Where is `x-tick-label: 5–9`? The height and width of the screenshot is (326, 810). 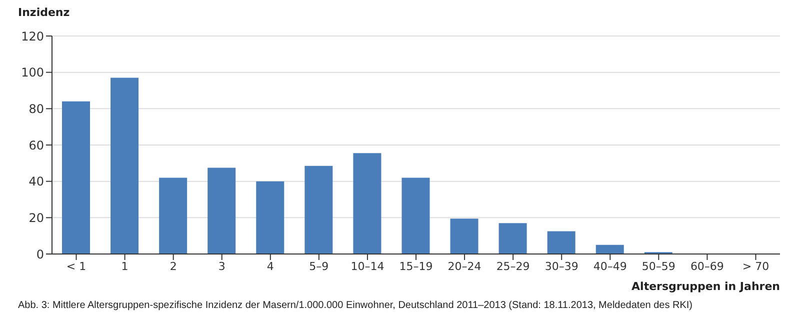 x-tick-label: 5–9 is located at coordinates (319, 266).